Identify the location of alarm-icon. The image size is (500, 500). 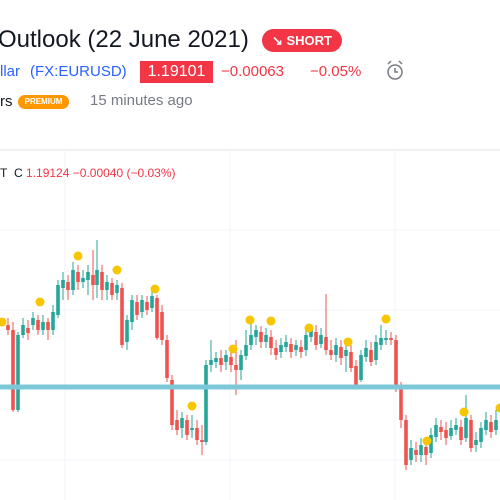
(395, 70).